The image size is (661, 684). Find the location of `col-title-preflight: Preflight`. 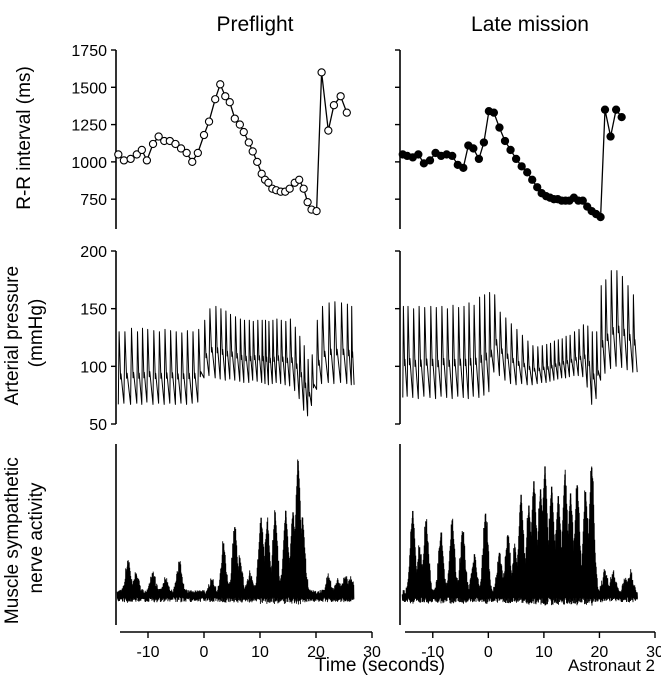

col-title-preflight: Preflight is located at coordinates (254, 24).